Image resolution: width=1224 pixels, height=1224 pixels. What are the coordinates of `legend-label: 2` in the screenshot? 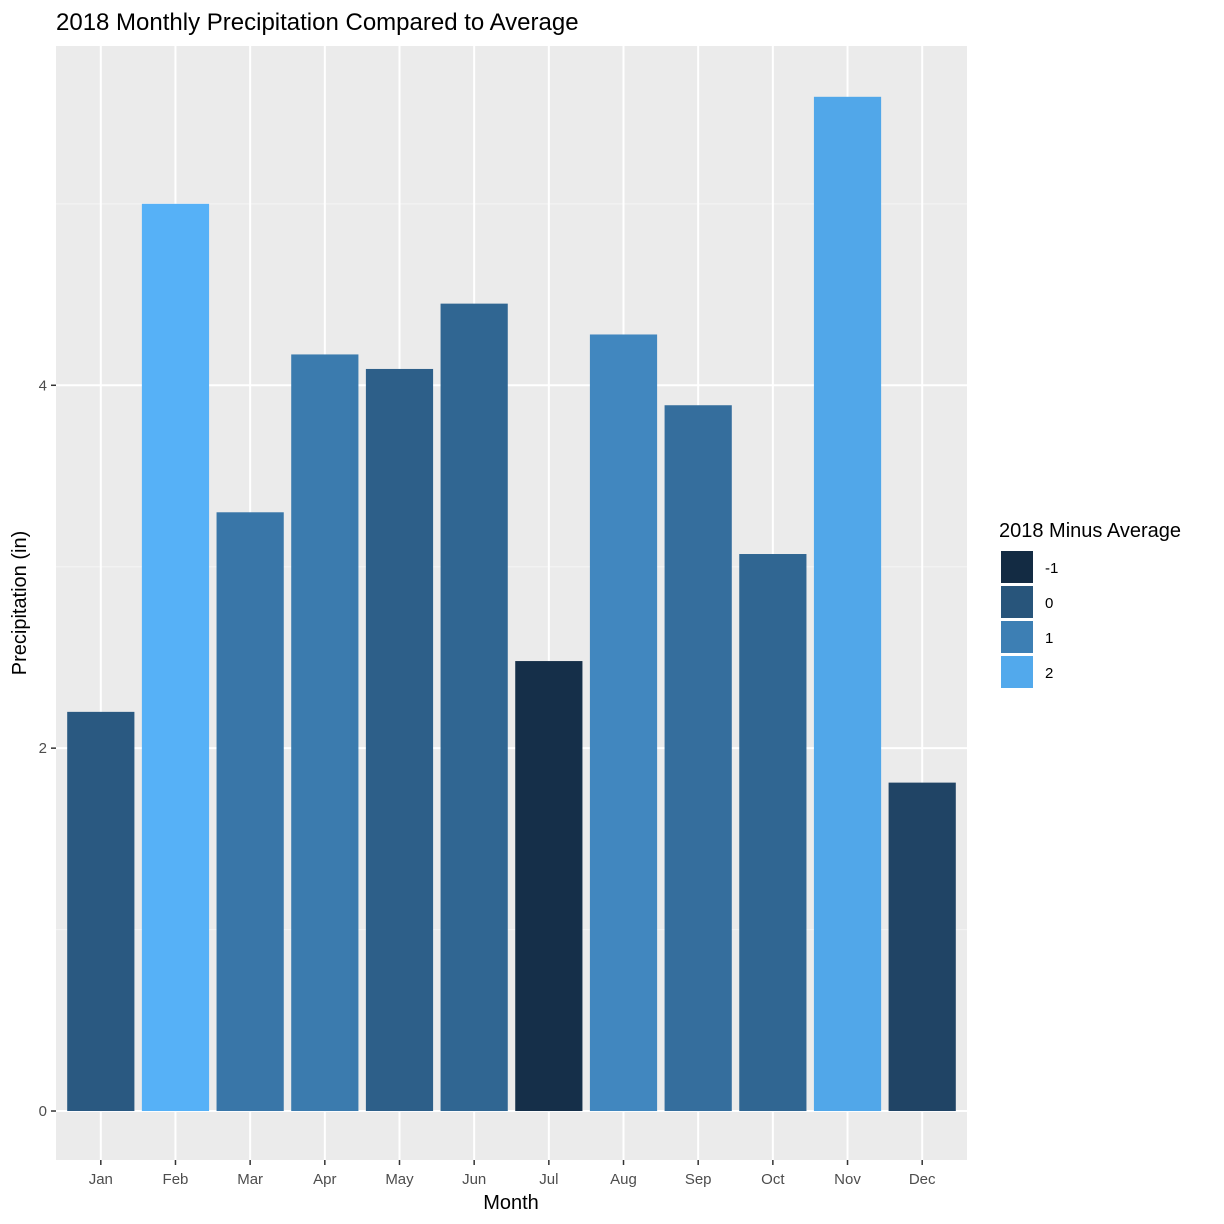 It's located at (1049, 673).